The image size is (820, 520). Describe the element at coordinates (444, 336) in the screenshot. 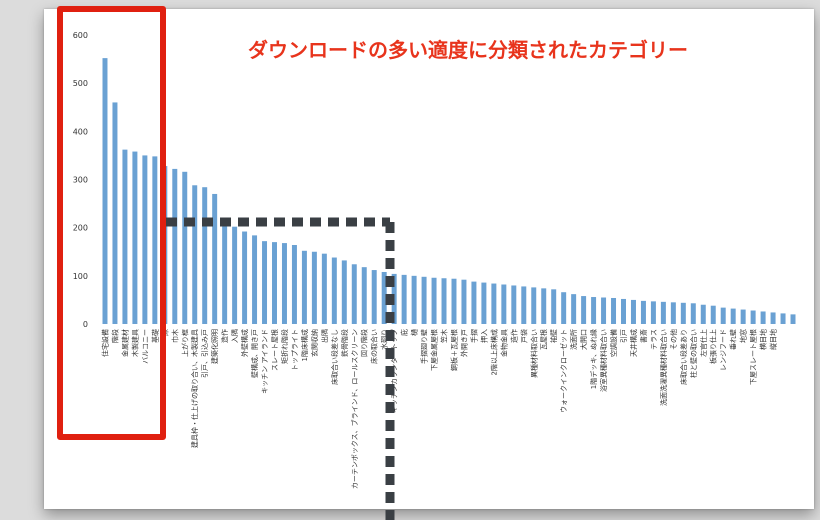

I see `x-tick-label: 笠木` at that location.